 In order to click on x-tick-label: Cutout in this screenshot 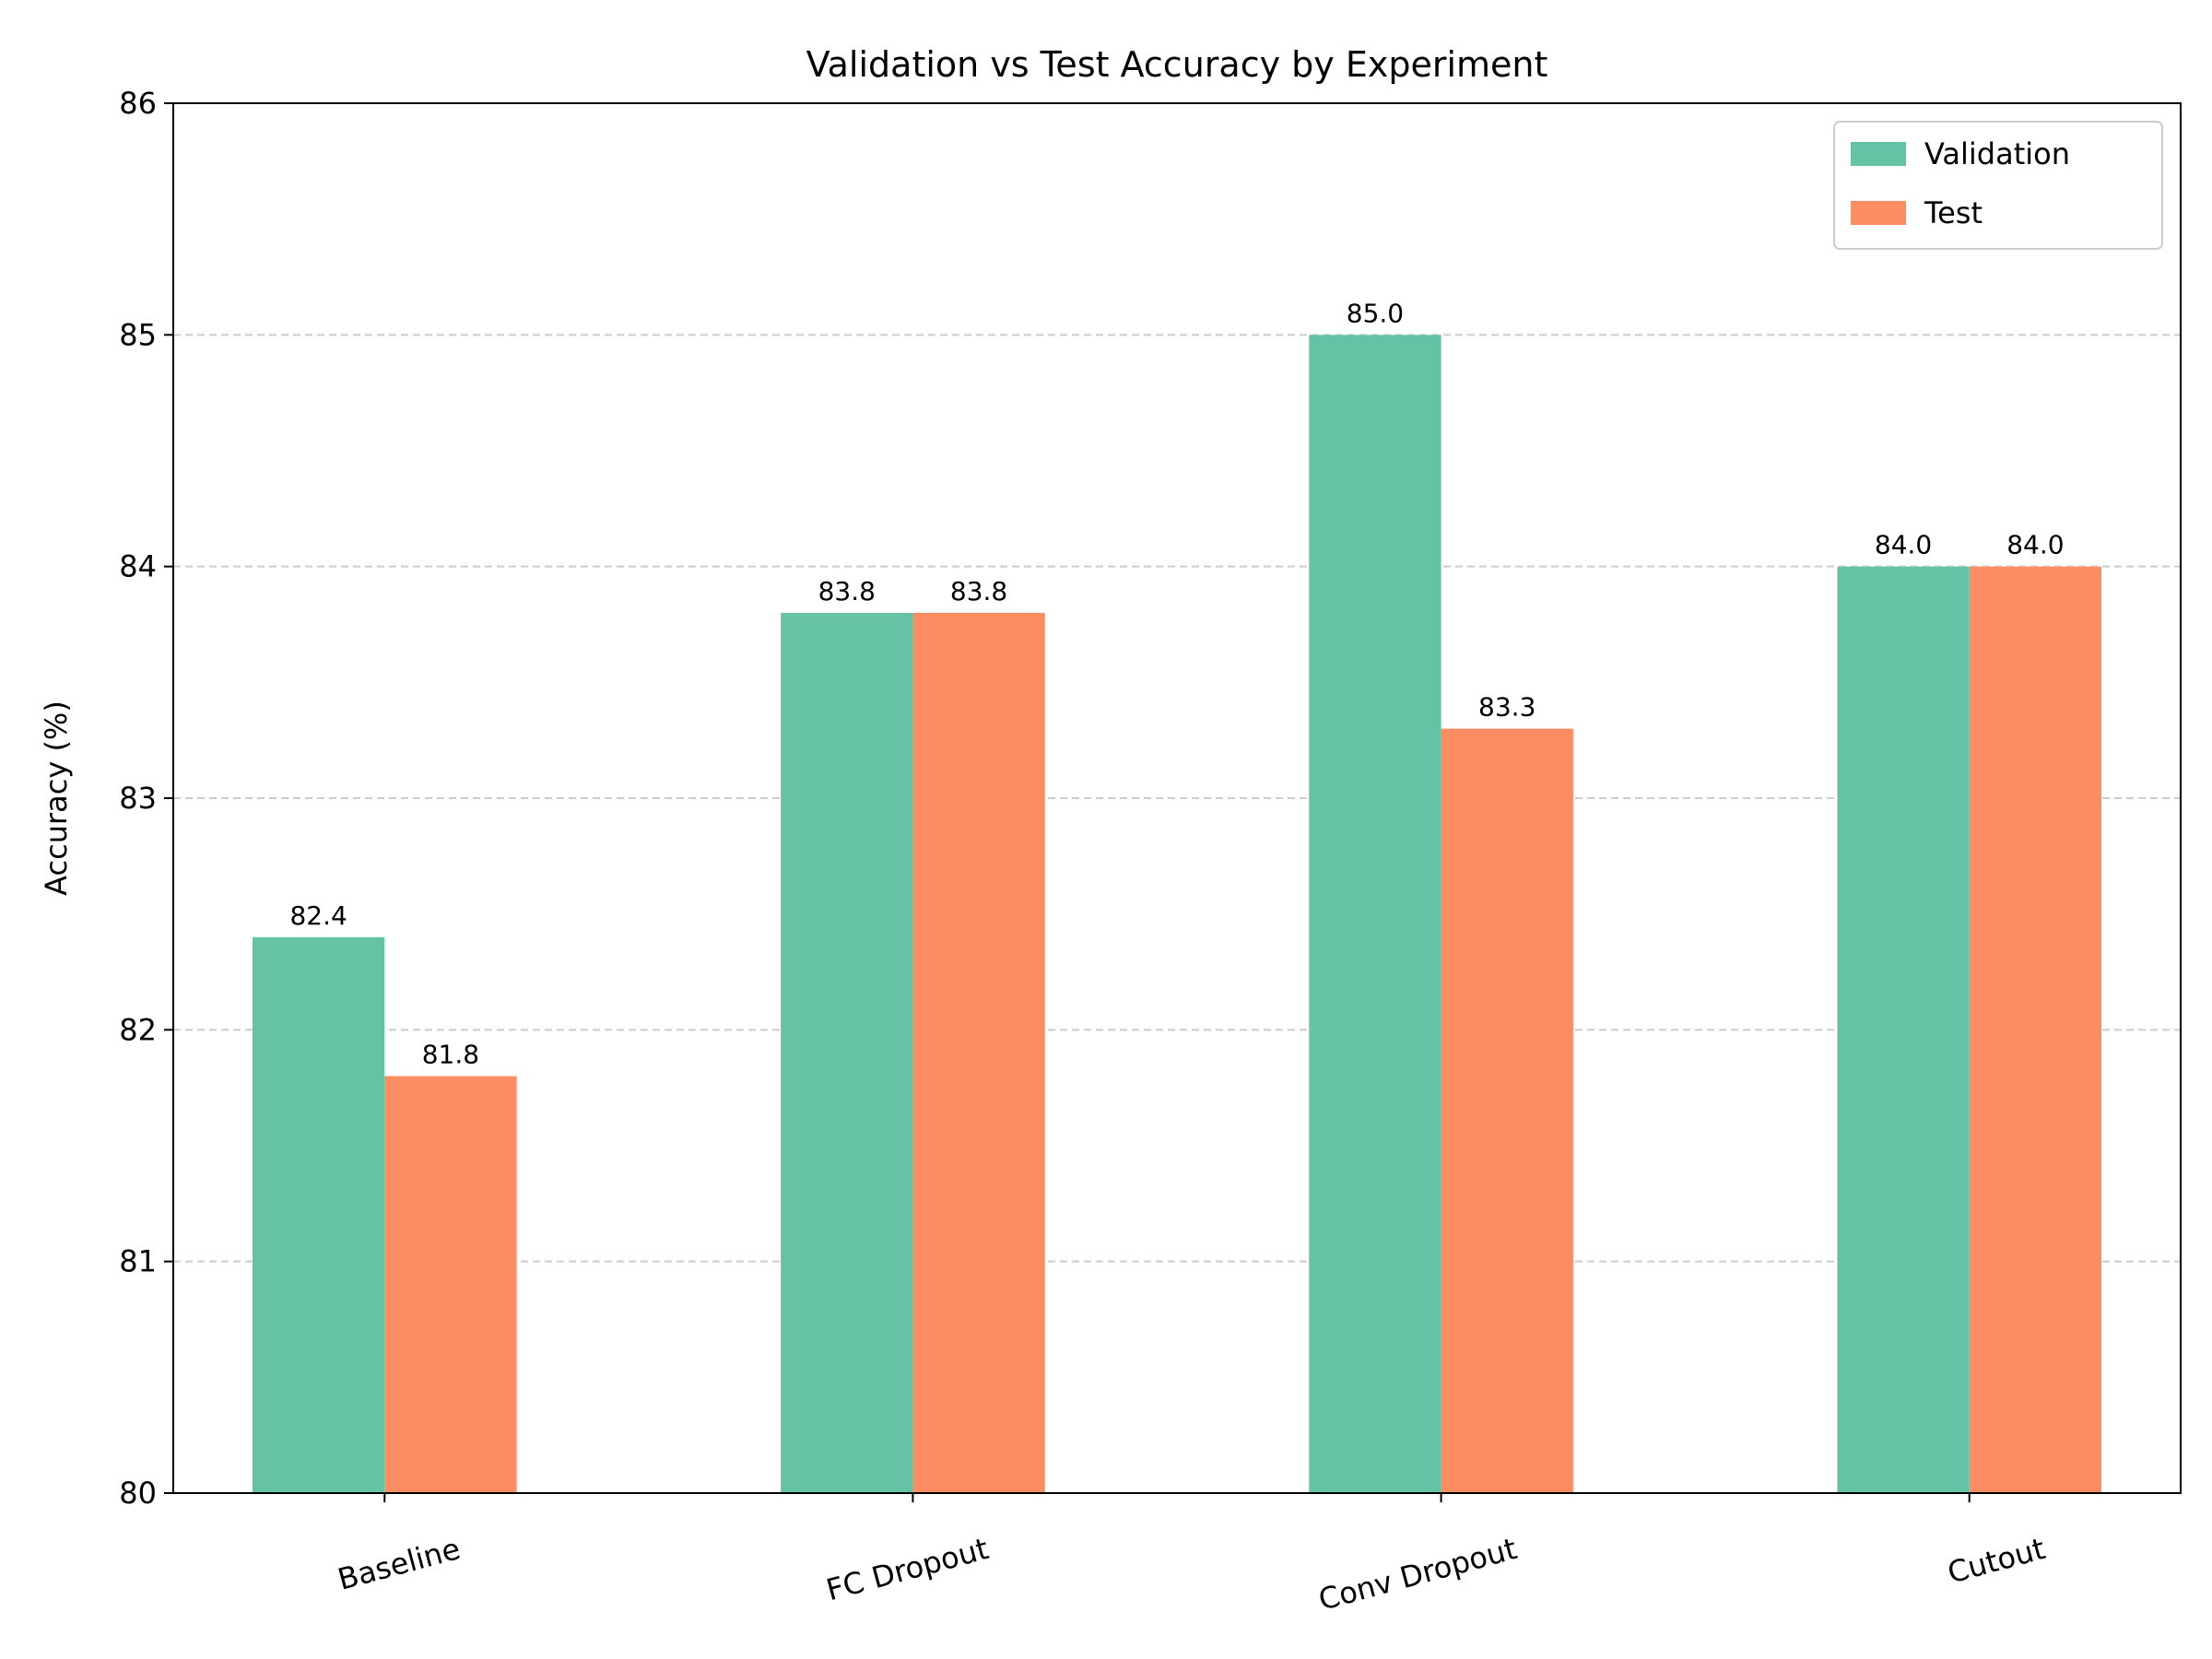, I will do `click(1996, 1561)`.